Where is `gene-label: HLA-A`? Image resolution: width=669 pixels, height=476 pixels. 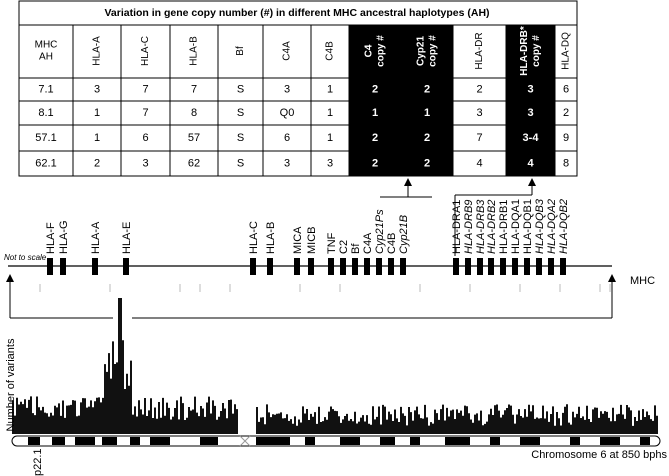
gene-label: HLA-A is located at coordinates (96, 237).